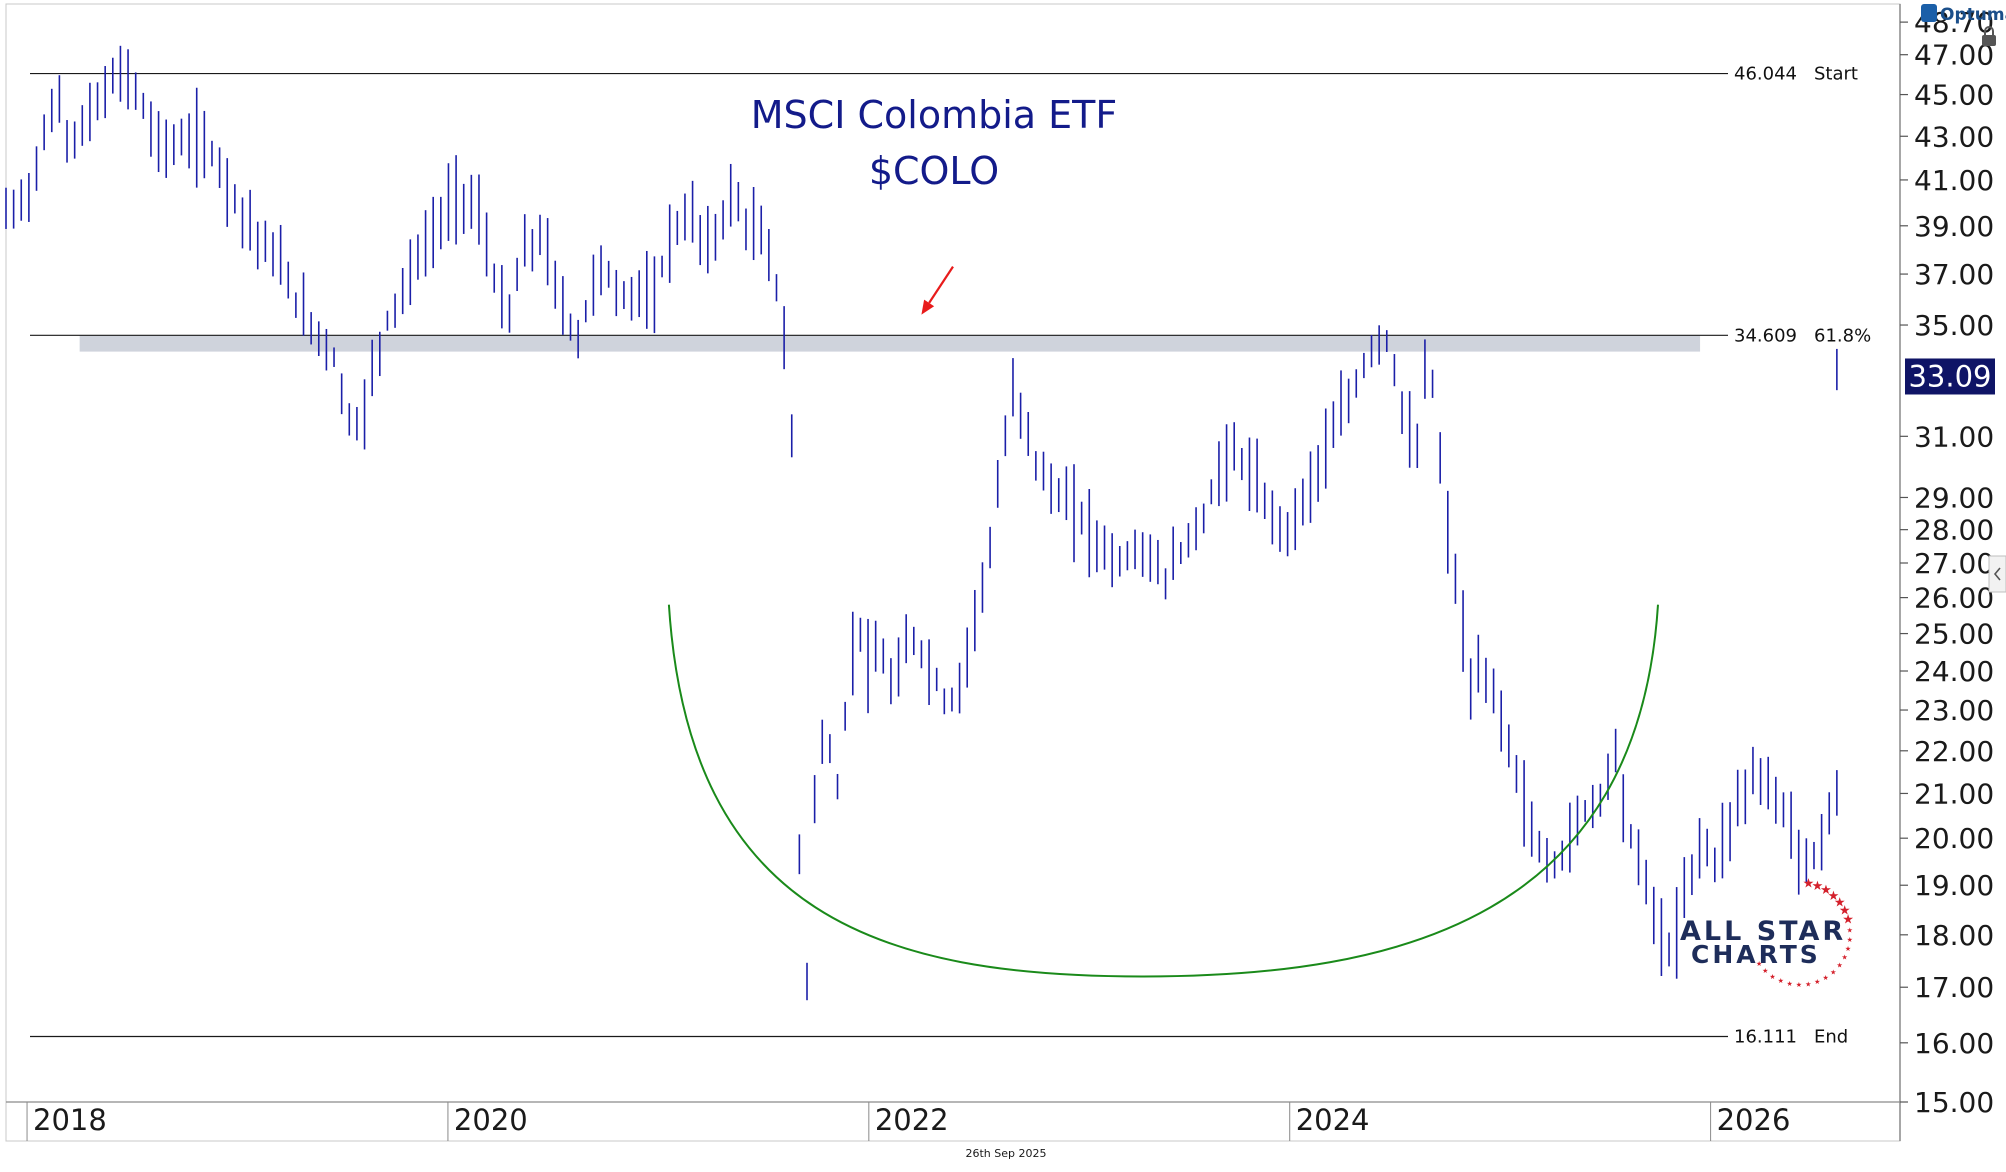 The width and height of the screenshot is (2006, 1172). Describe the element at coordinates (1954, 1102) in the screenshot. I see `y-tick-label: 15.00` at that location.